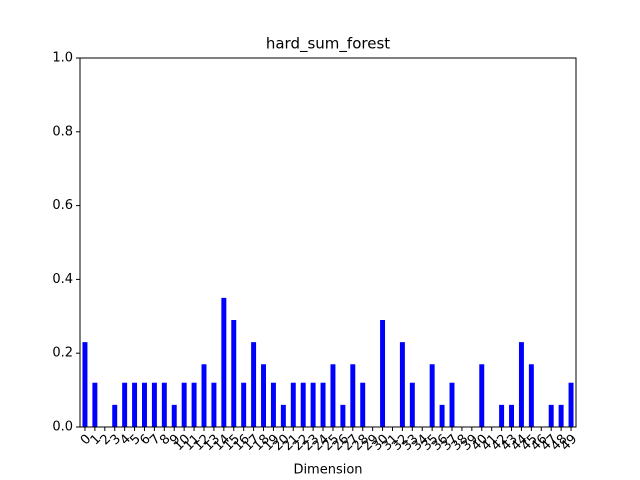  What do you see at coordinates (62, 205) in the screenshot?
I see `y-tick-label: 0.6` at bounding box center [62, 205].